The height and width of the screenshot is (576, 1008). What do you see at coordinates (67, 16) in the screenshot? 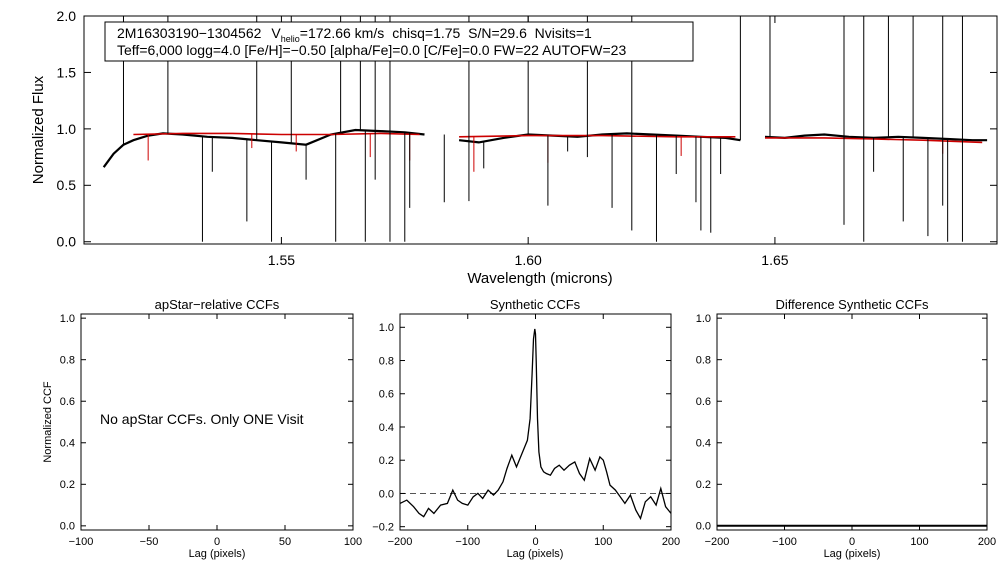
I see `spectrum-y-tick-label: 2.0` at bounding box center [67, 16].